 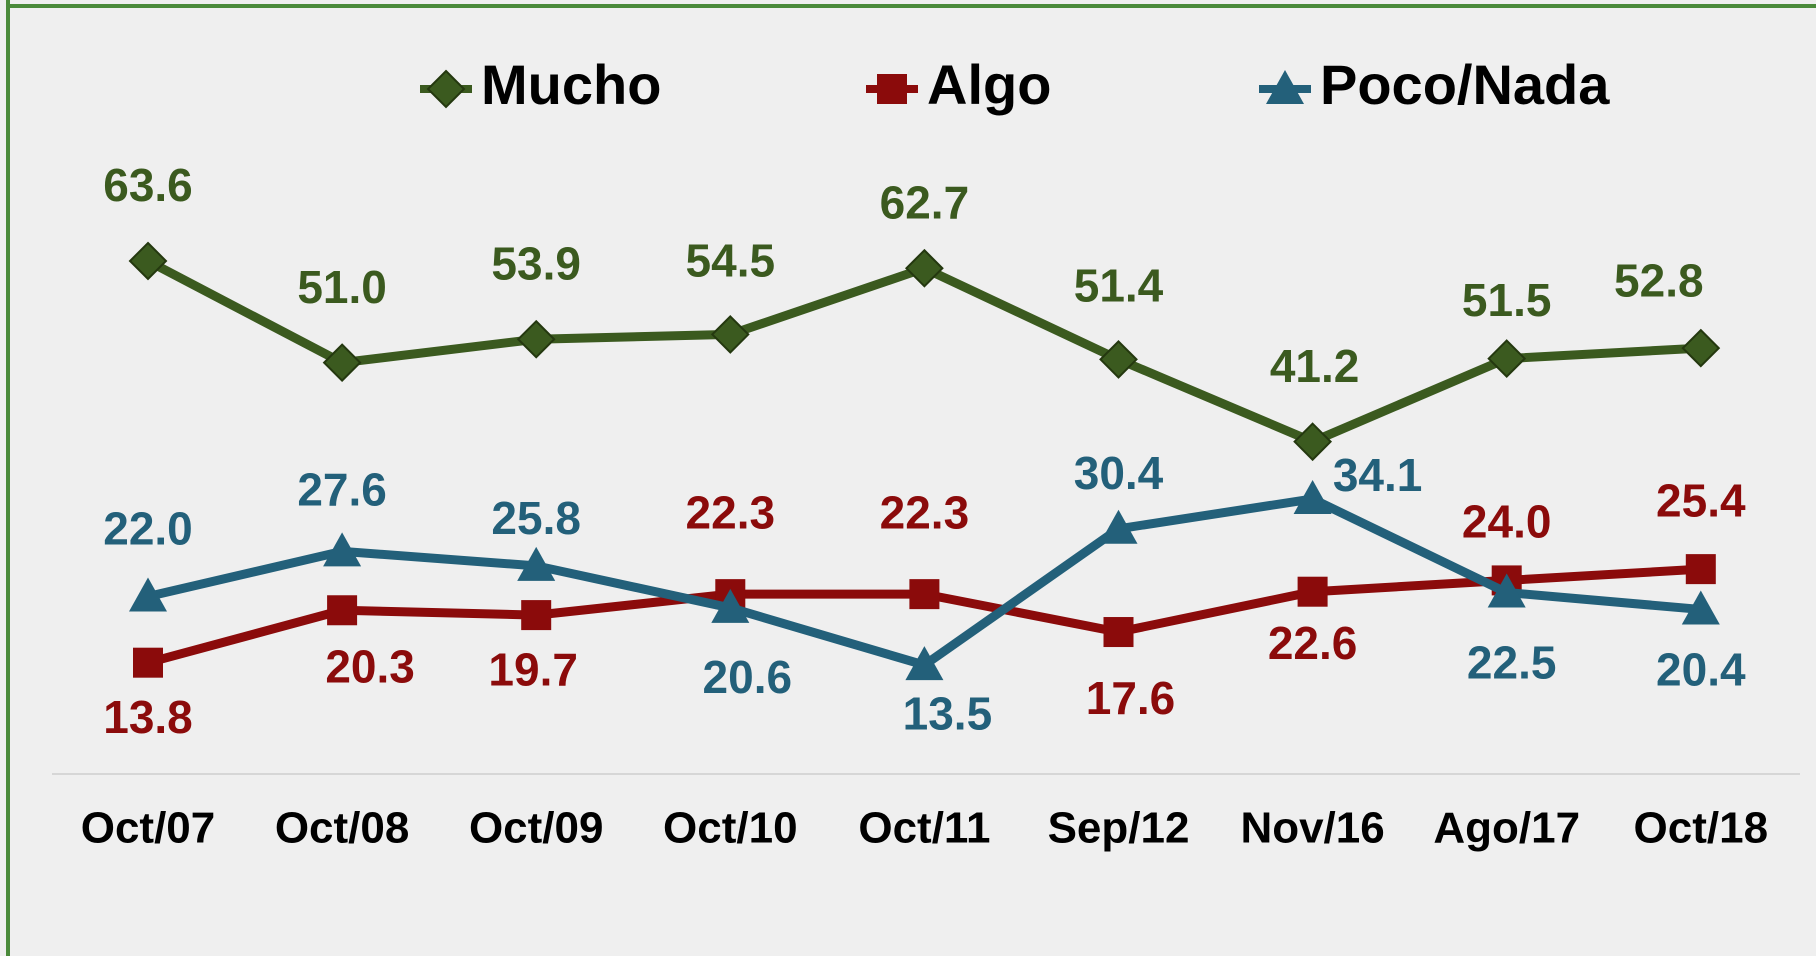 I want to click on data-label: 25.8, so click(x=536, y=518).